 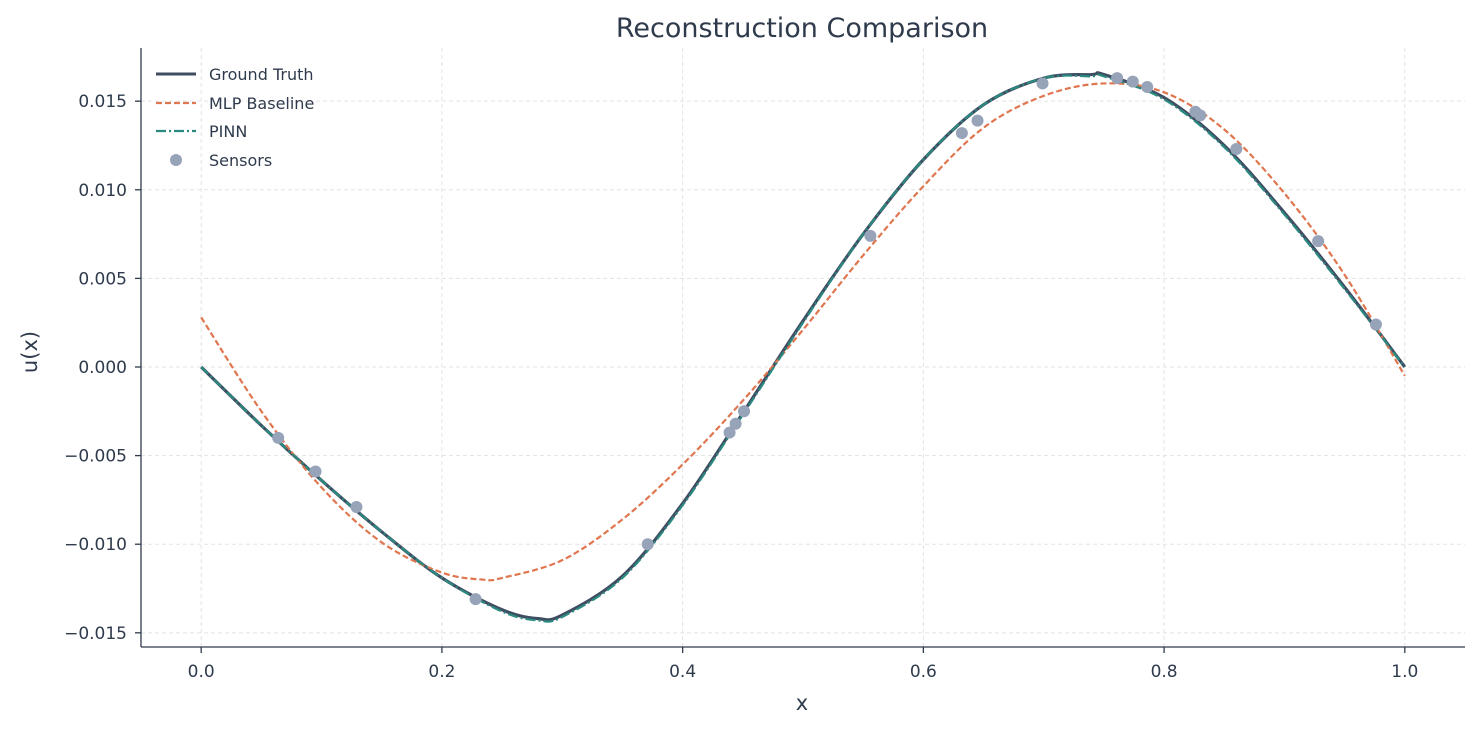 What do you see at coordinates (95, 545) in the screenshot?
I see `y-tick-label: −0.010` at bounding box center [95, 545].